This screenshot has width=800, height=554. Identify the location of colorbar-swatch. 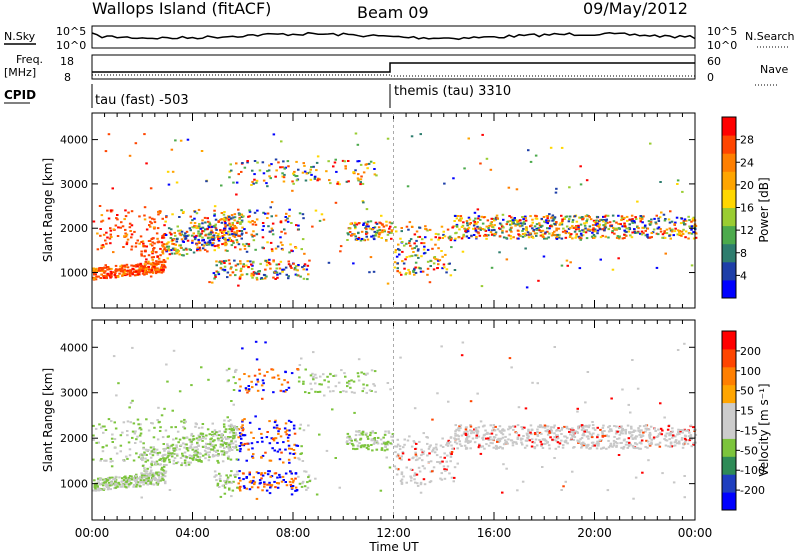
(729, 180).